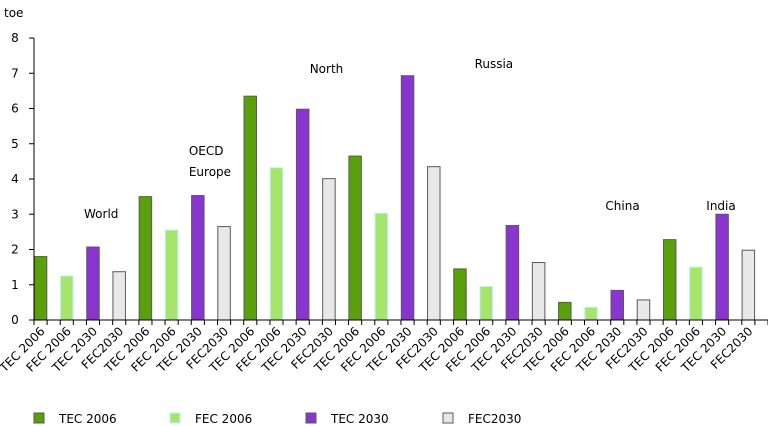  What do you see at coordinates (15, 214) in the screenshot?
I see `y-tick-label: 3` at bounding box center [15, 214].